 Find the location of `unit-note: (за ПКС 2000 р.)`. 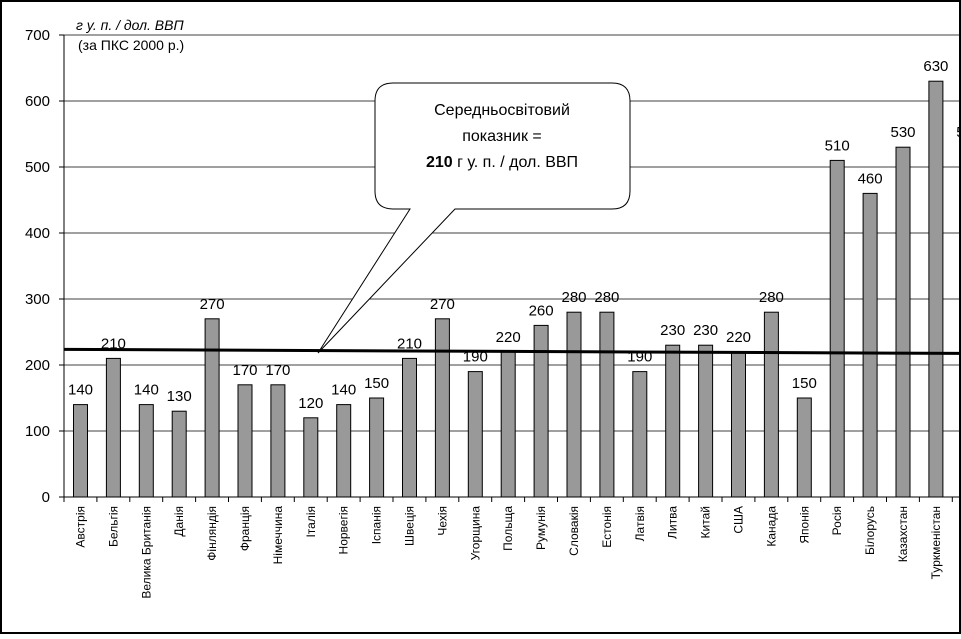

unit-note: (за ПКС 2000 р.) is located at coordinates (131, 45).